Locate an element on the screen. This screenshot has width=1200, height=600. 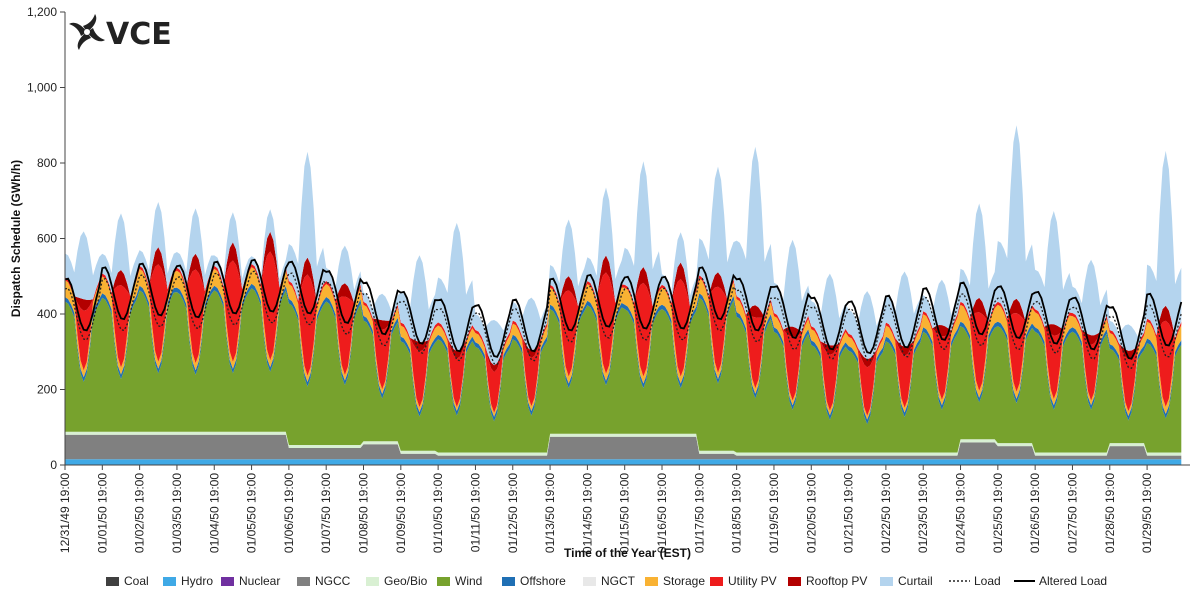
legend-item-geo-bio: Geo/Bio is located at coordinates (397, 581).